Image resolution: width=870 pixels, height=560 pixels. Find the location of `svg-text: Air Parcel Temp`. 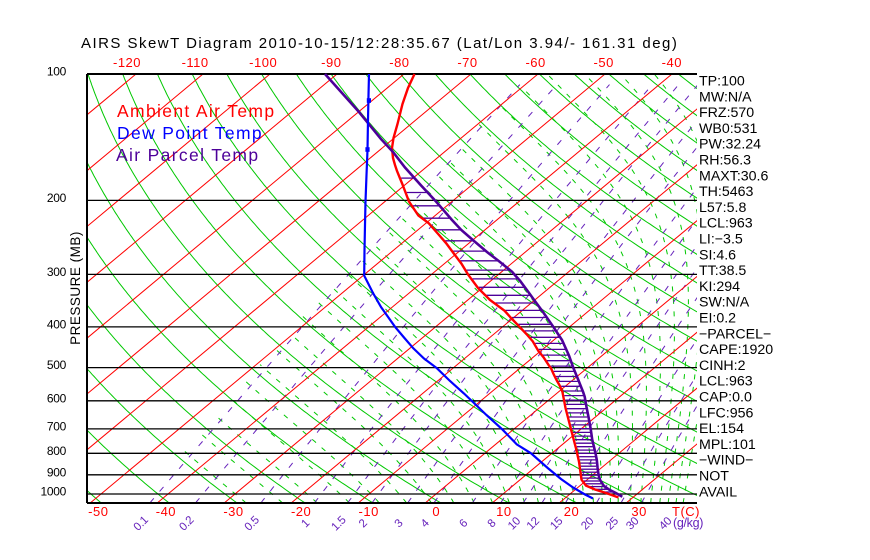

svg-text: Air Parcel Temp is located at coordinates (187, 155).